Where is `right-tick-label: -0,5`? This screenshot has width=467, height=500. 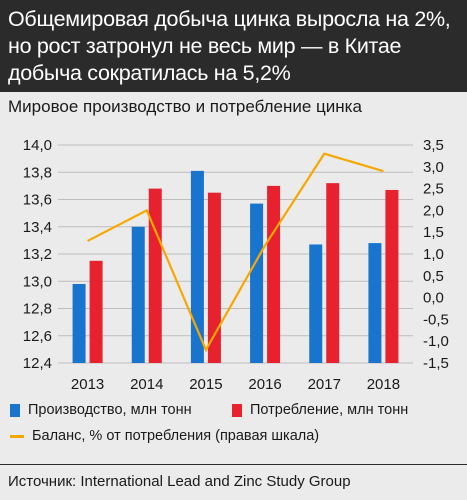 right-tick-label: -0,5 is located at coordinates (436, 319).